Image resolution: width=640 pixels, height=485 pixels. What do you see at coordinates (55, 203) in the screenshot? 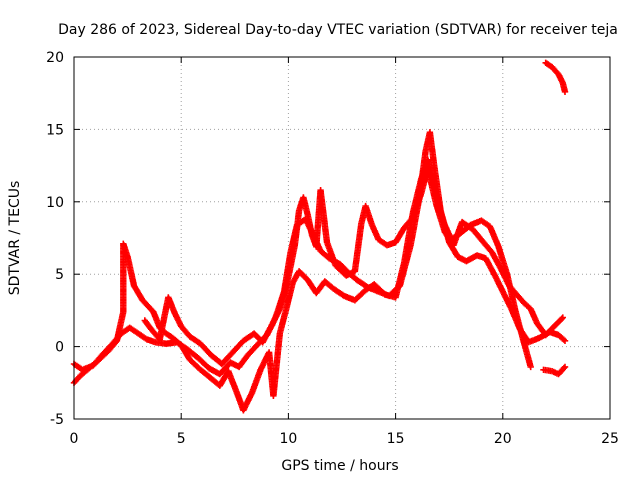
I see `y-tick-label: 10` at bounding box center [55, 203].